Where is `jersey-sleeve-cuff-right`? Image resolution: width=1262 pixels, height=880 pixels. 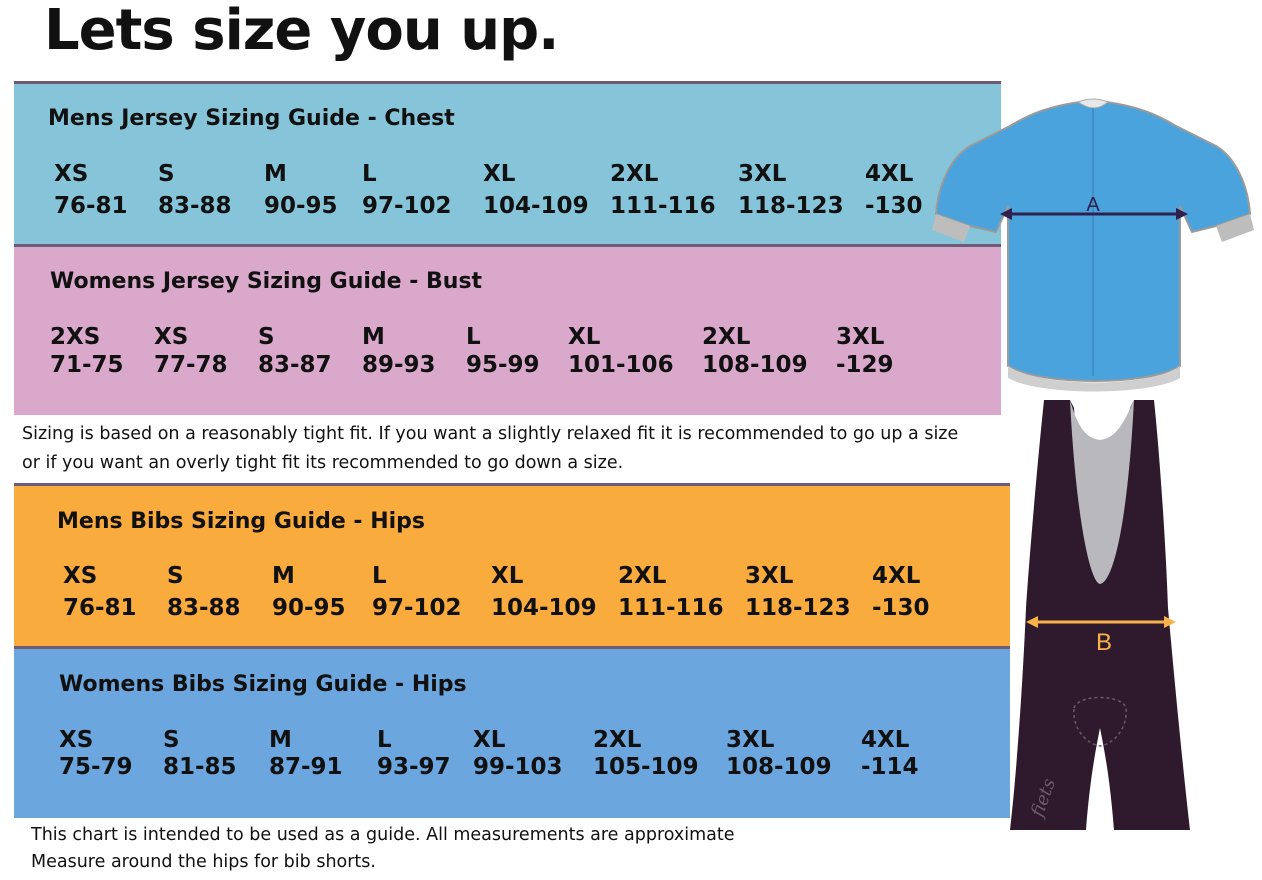
jersey-sleeve-cuff-right is located at coordinates (1235, 228).